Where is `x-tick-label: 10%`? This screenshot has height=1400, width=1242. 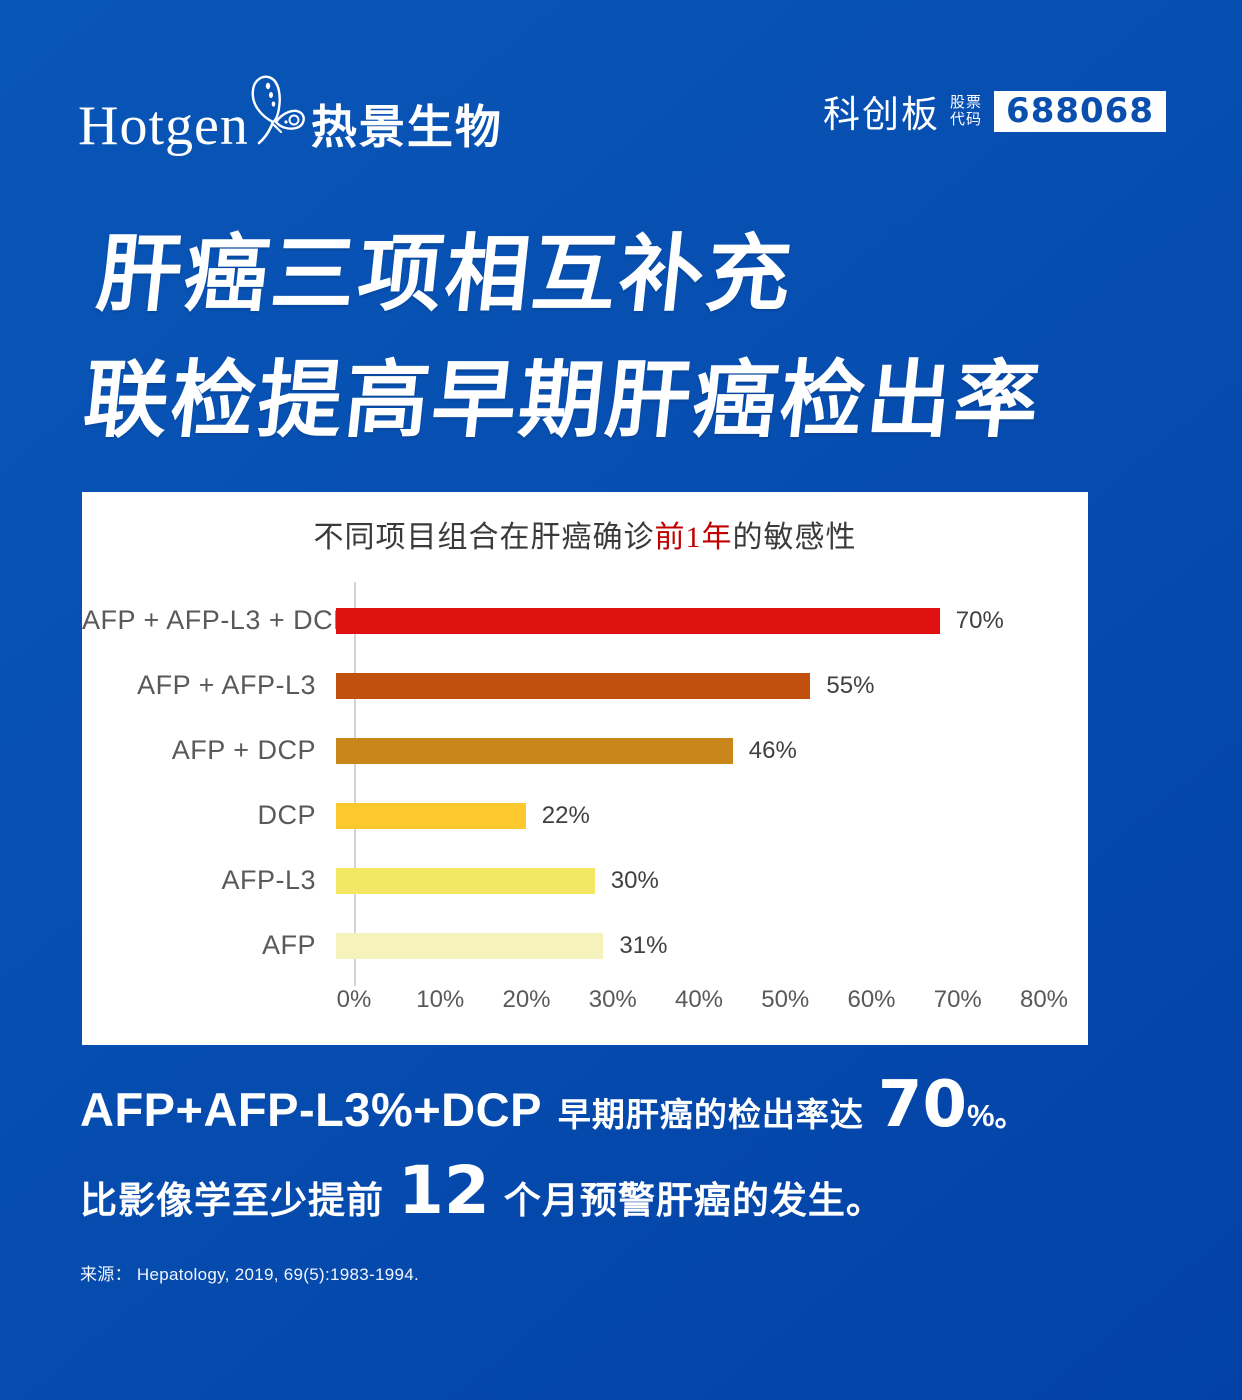
x-tick-label: 10% is located at coordinates (440, 999).